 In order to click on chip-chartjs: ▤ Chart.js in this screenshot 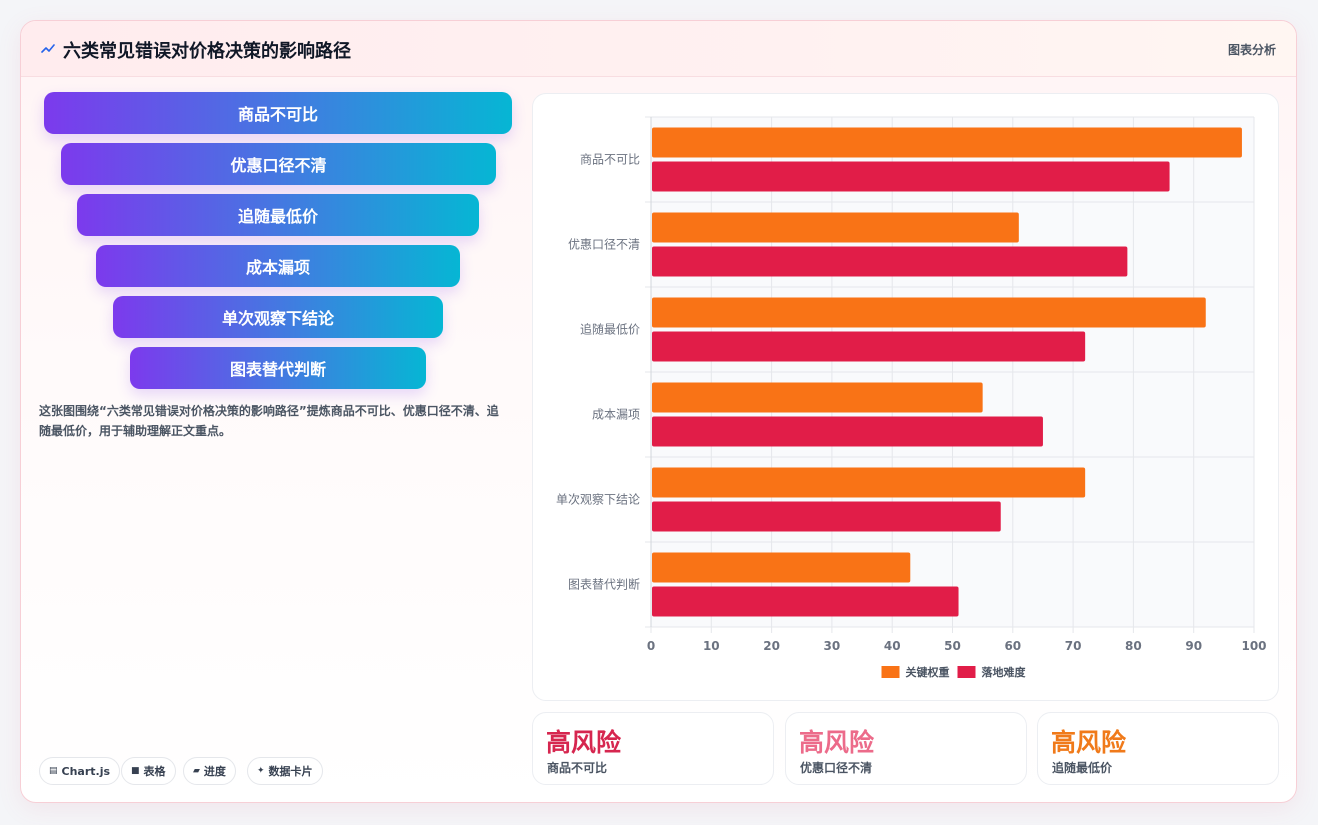, I will do `click(80, 771)`.